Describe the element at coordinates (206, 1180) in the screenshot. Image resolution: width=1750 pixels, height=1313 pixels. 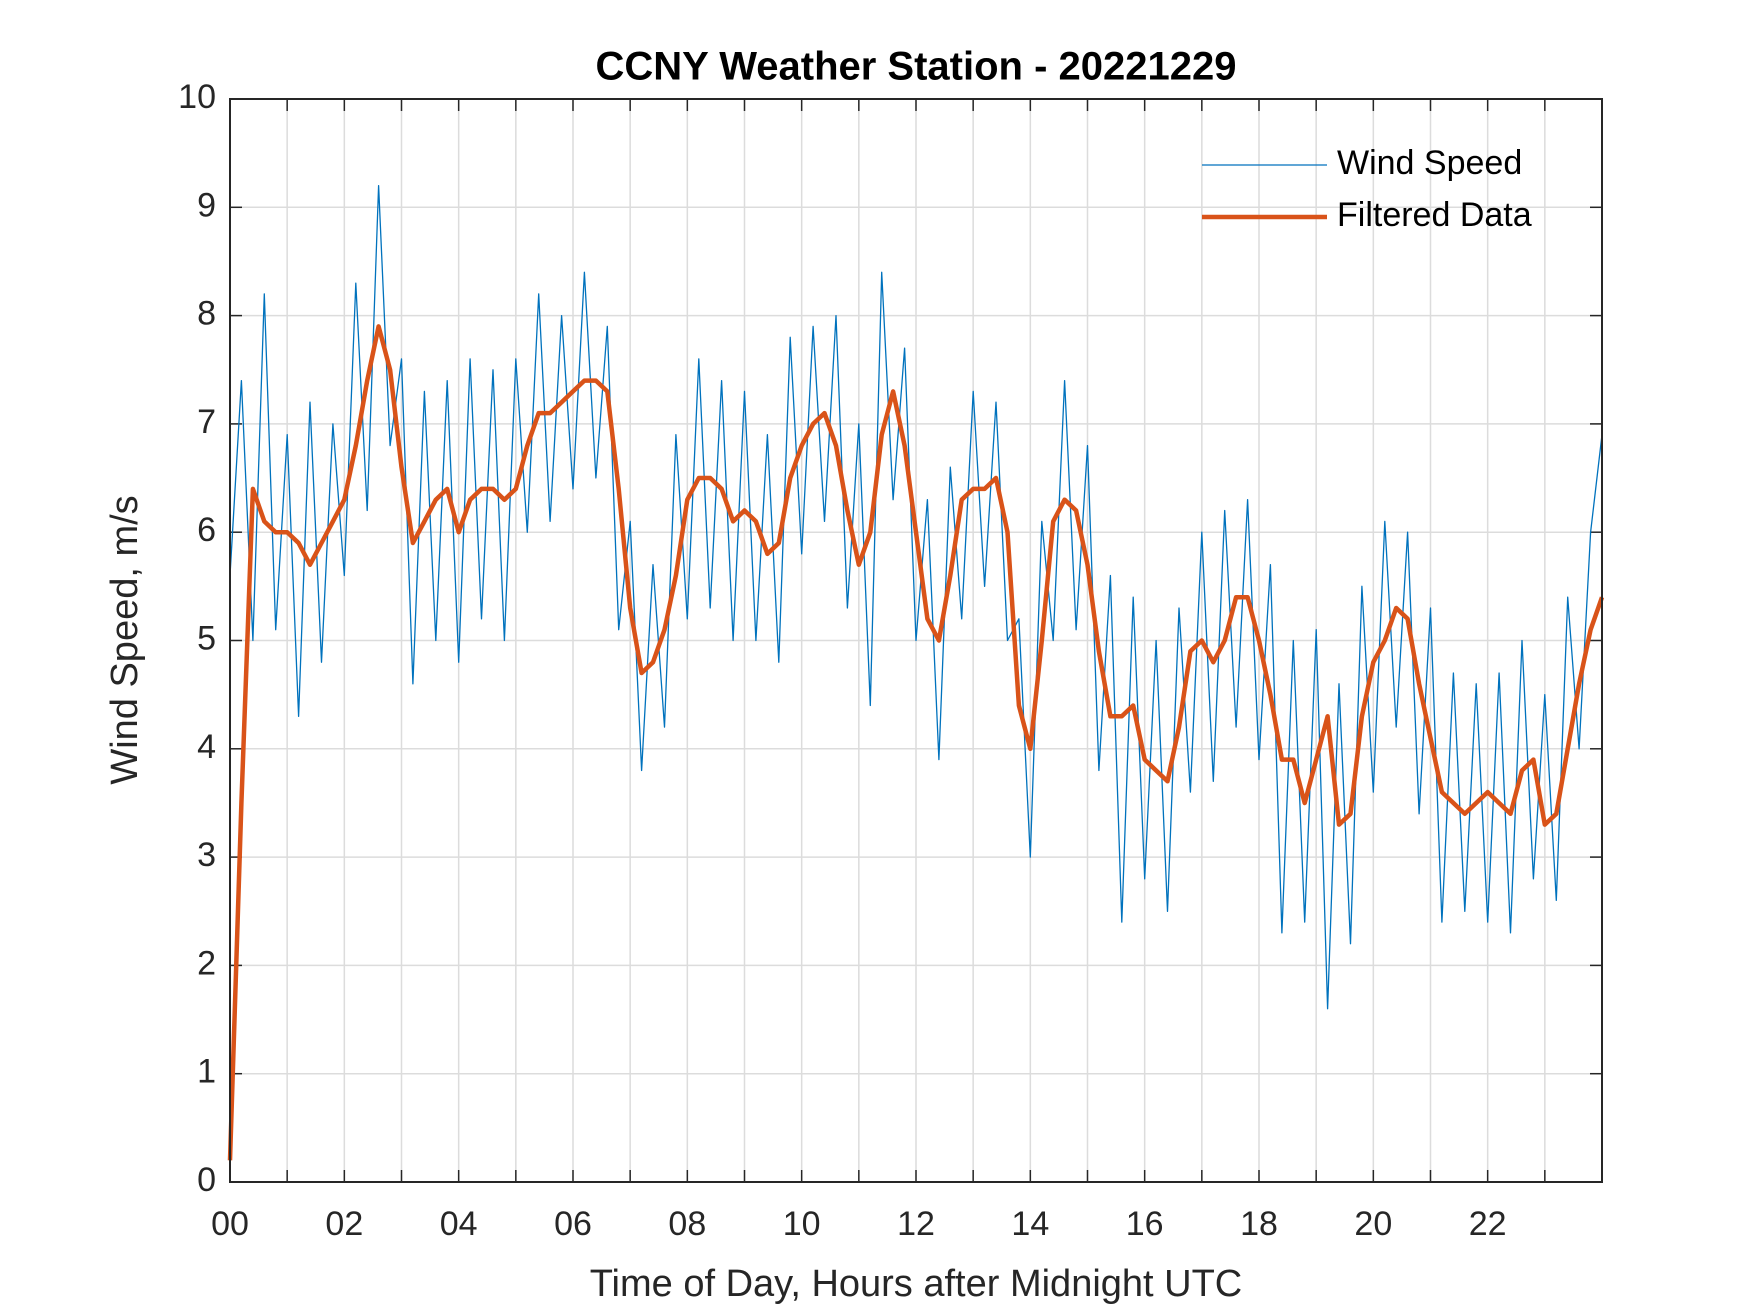
I see `y-tick-label: 0` at that location.